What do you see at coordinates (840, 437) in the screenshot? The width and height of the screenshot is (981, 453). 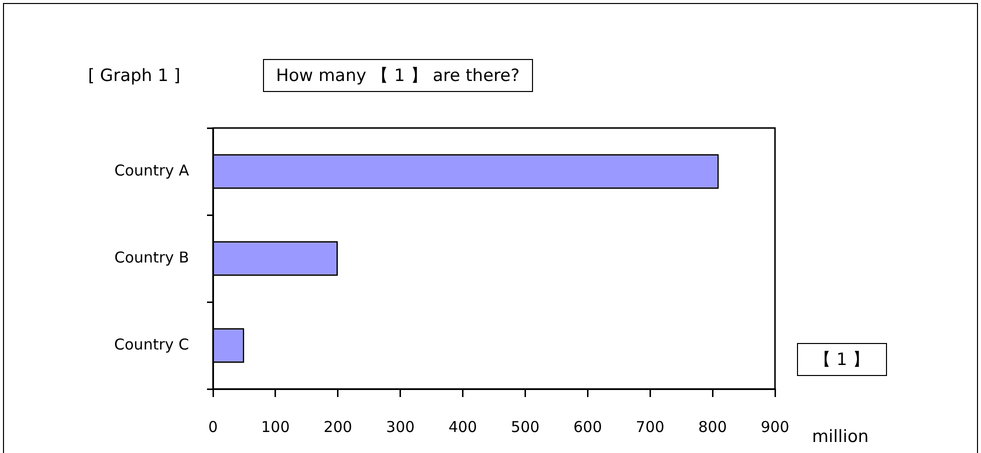 I see `x-axis-title: million` at bounding box center [840, 437].